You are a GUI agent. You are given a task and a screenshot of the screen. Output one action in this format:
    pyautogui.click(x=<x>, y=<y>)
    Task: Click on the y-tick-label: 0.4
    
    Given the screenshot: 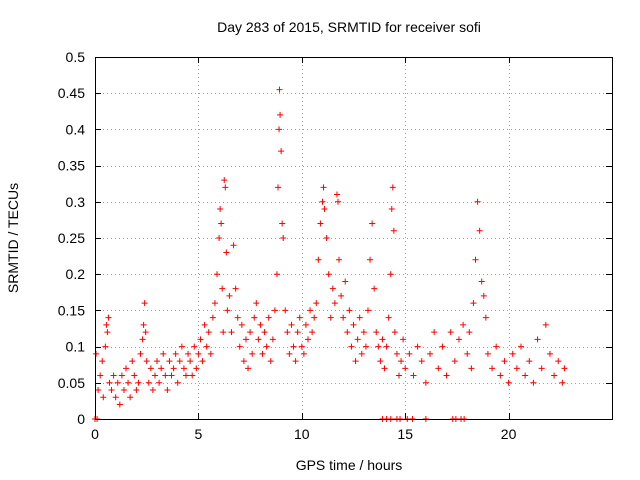 What is the action you would take?
    pyautogui.click(x=76, y=129)
    